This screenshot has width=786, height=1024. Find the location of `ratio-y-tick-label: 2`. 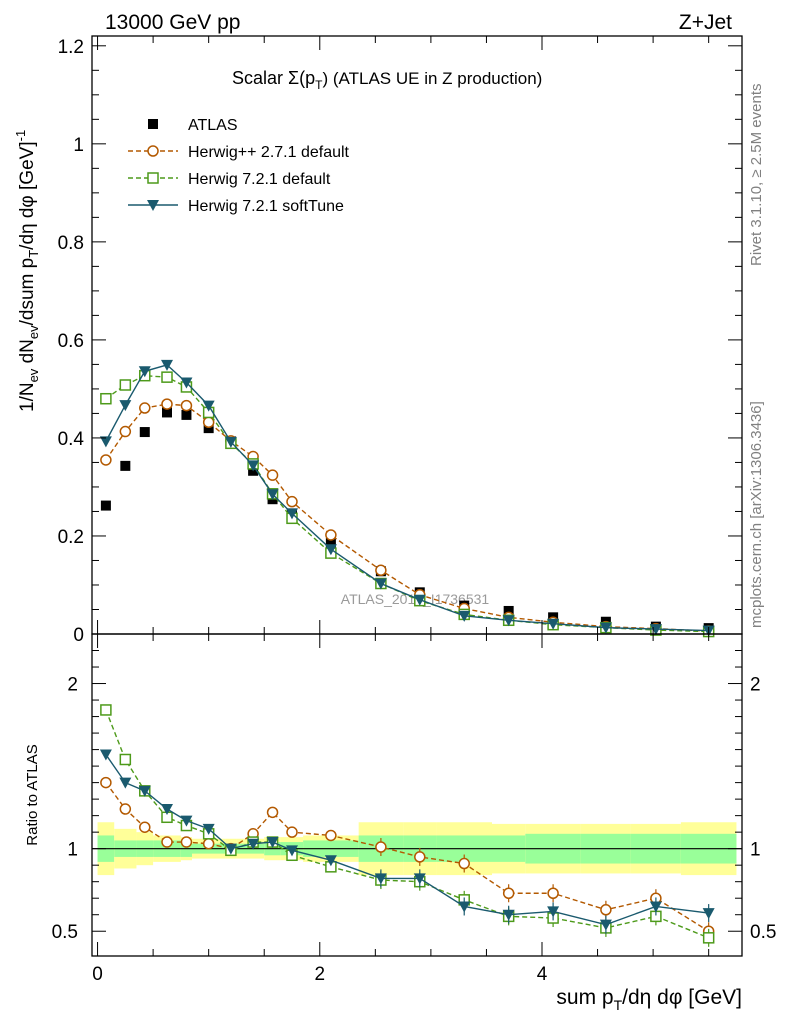

ratio-y-tick-label: 2 is located at coordinates (72, 685).